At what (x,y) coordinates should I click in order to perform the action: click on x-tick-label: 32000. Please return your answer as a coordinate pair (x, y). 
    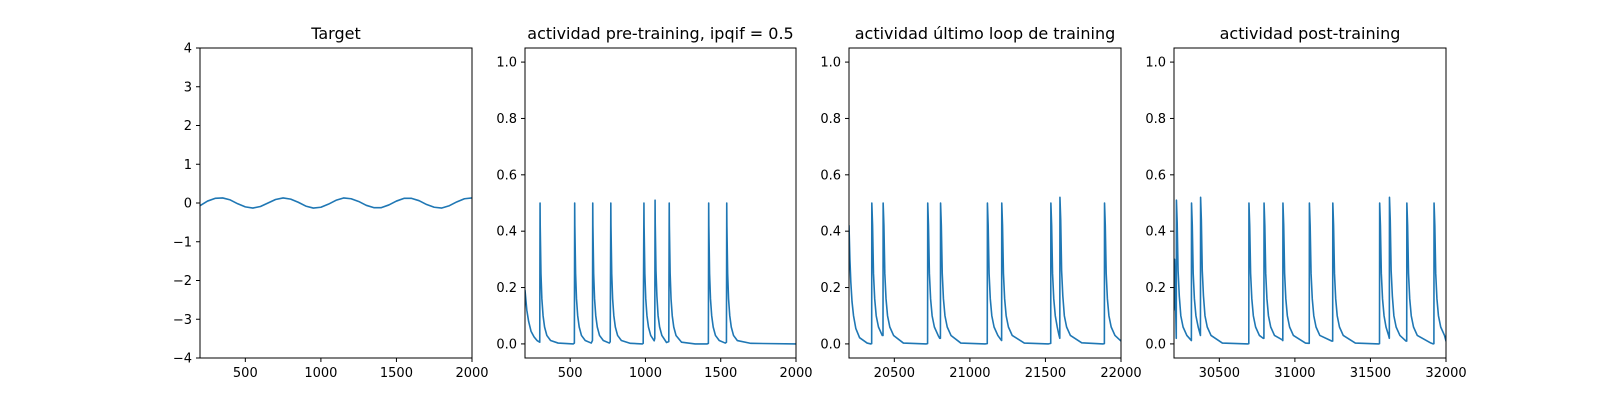
    Looking at the image, I should click on (1445, 373).